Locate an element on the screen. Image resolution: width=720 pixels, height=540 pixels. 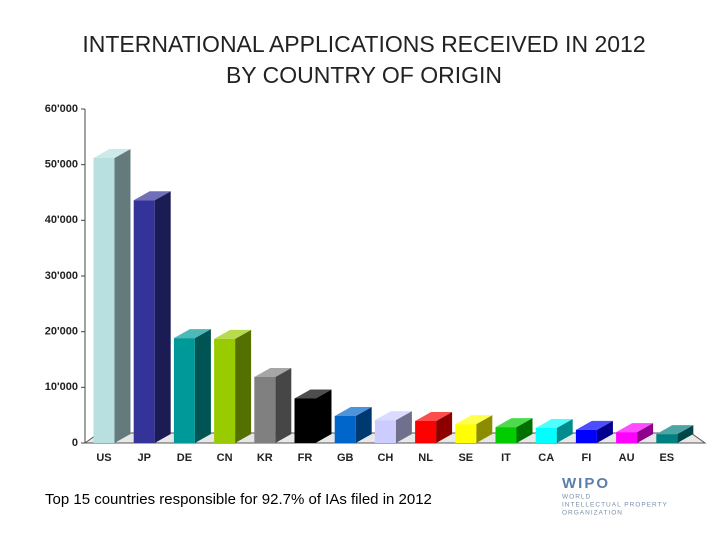
x-tick-label: CN is located at coordinates (225, 458).